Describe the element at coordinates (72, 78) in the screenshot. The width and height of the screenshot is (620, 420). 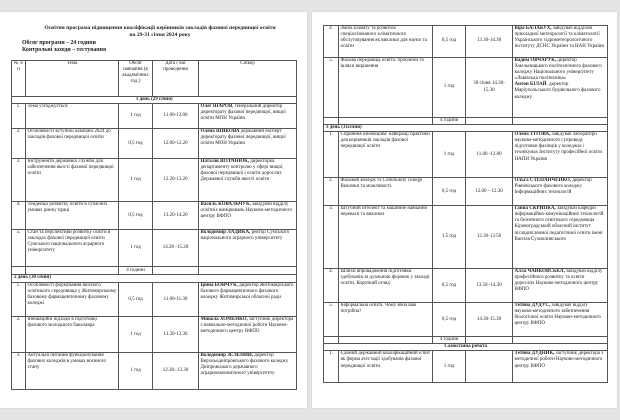
I see `header-col-topic: Тема` at that location.